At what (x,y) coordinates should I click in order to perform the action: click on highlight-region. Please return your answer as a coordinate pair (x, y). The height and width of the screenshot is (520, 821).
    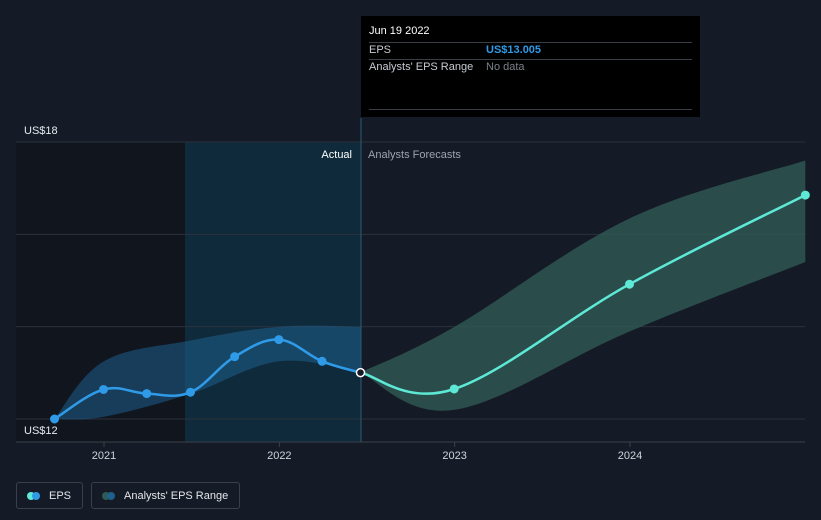
    Looking at the image, I should click on (273, 292).